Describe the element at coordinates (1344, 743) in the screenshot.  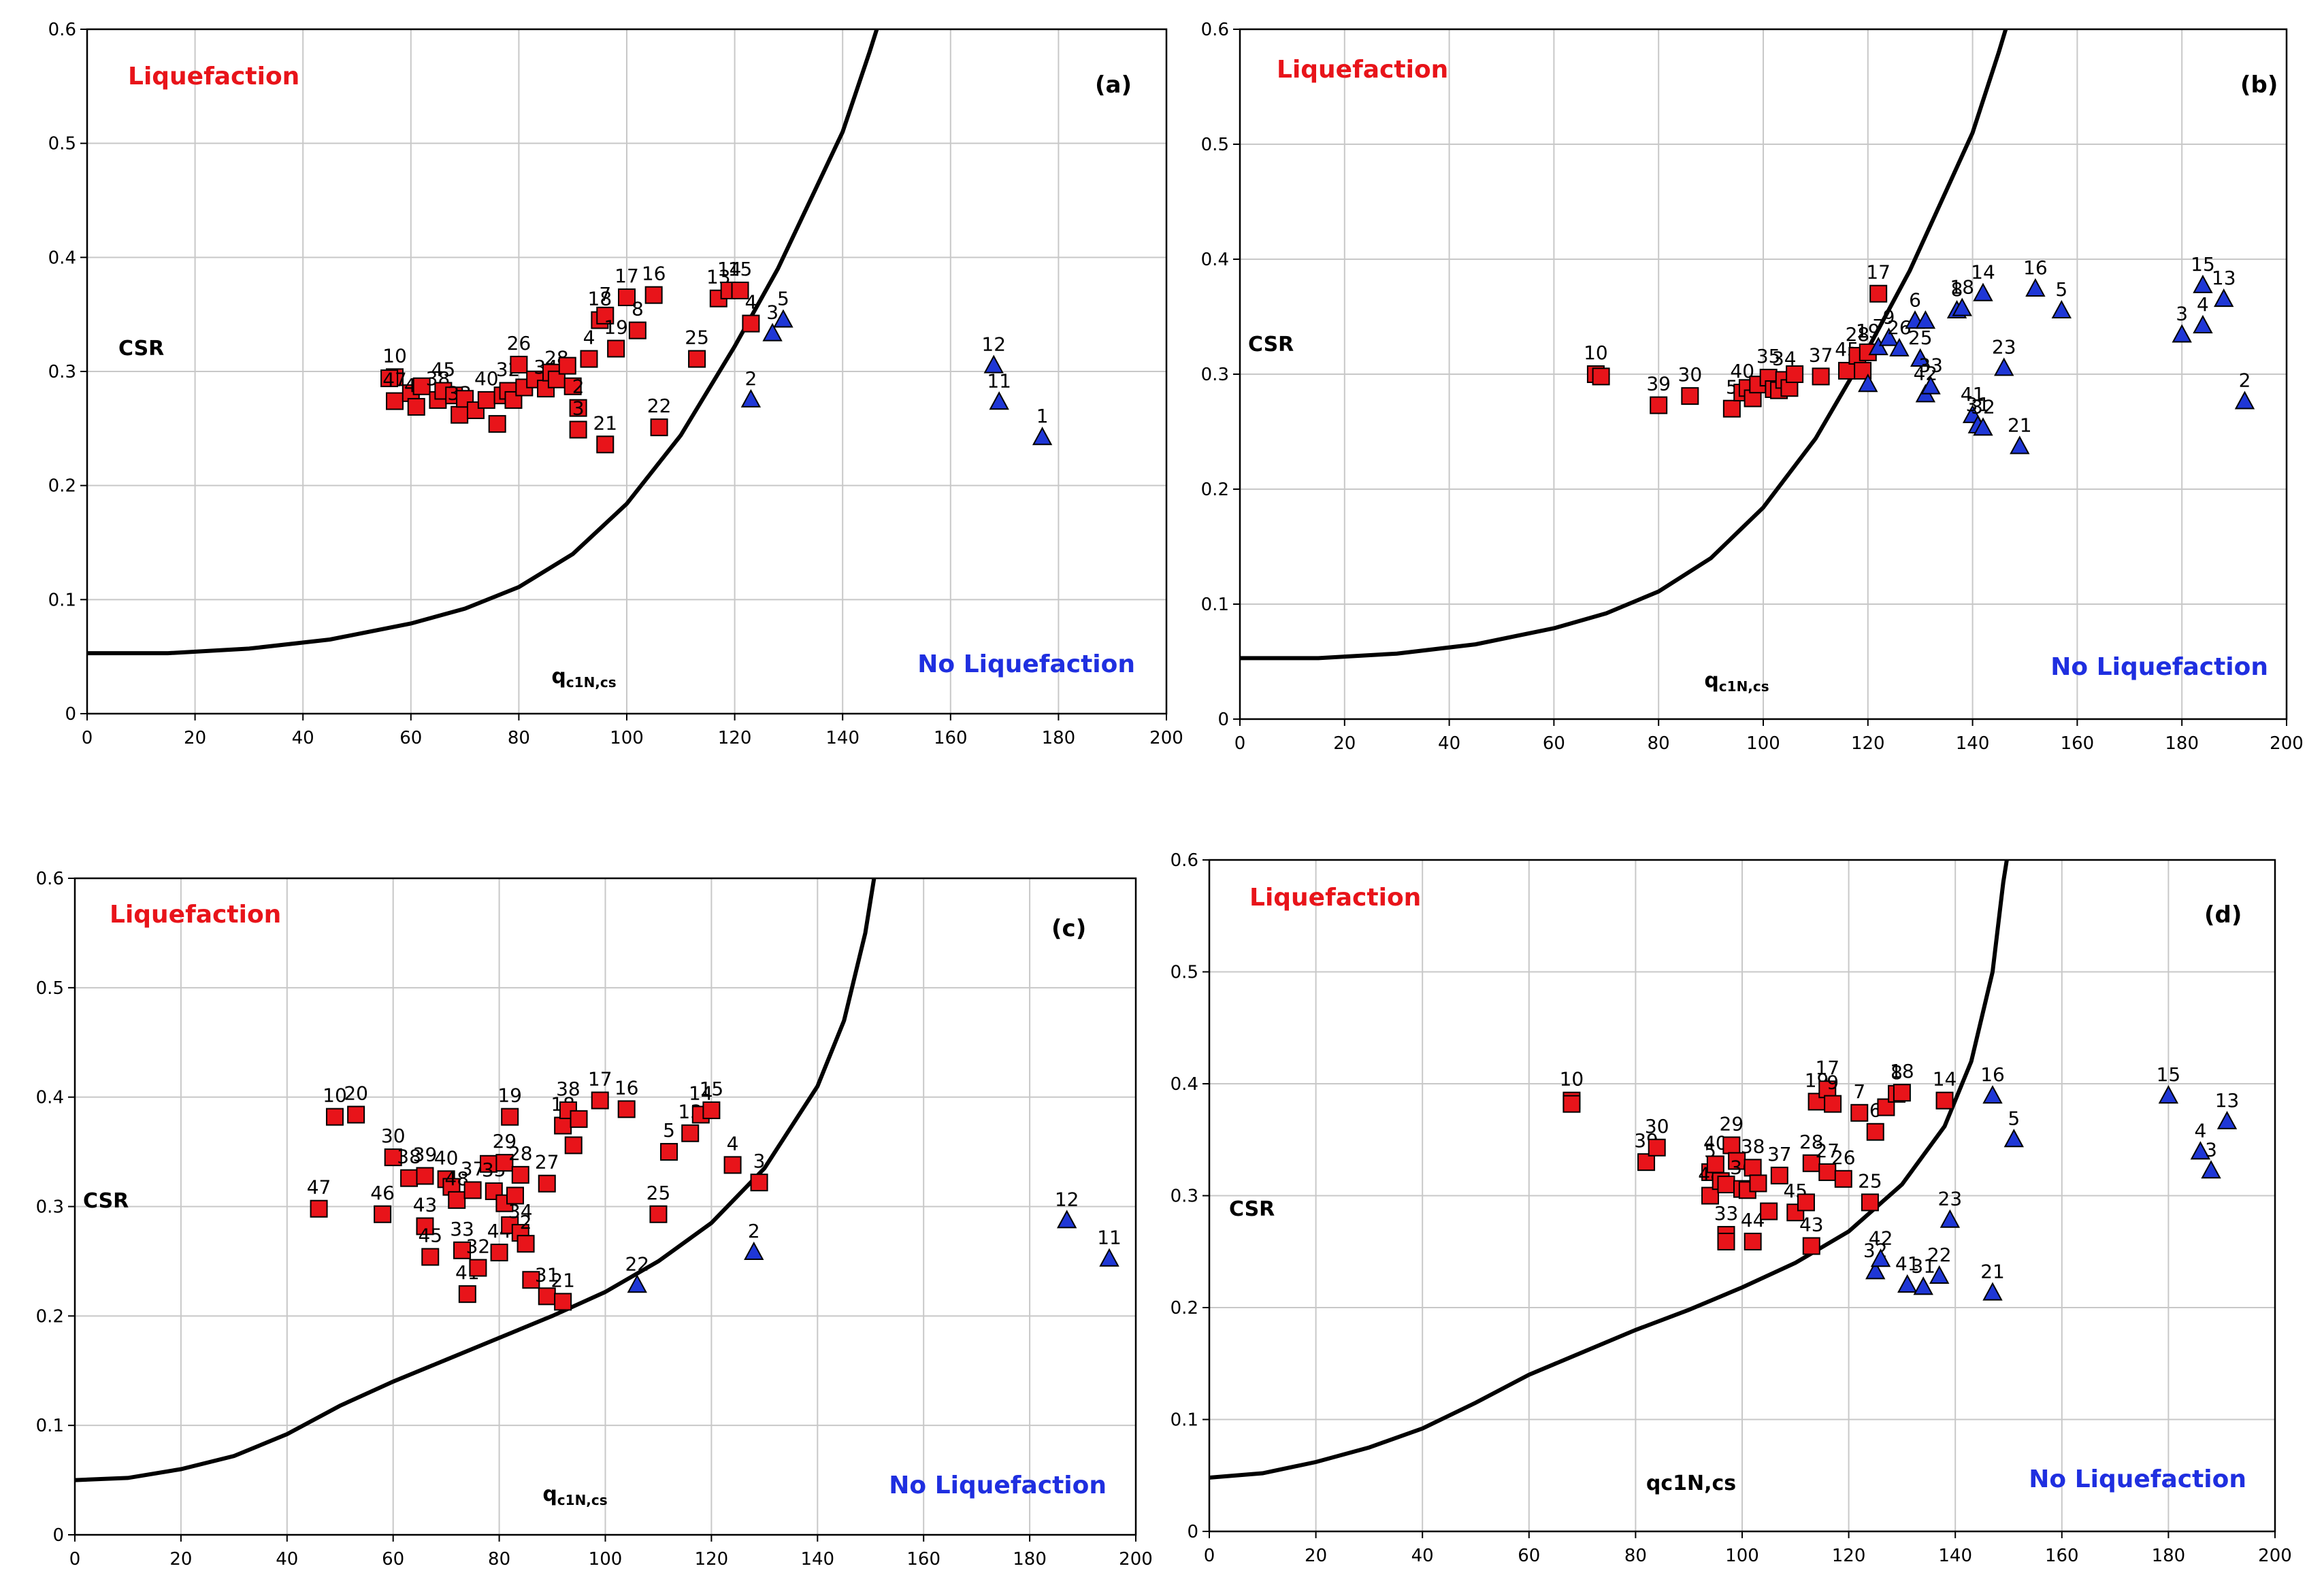
I see `x-tick-label: 20` at that location.